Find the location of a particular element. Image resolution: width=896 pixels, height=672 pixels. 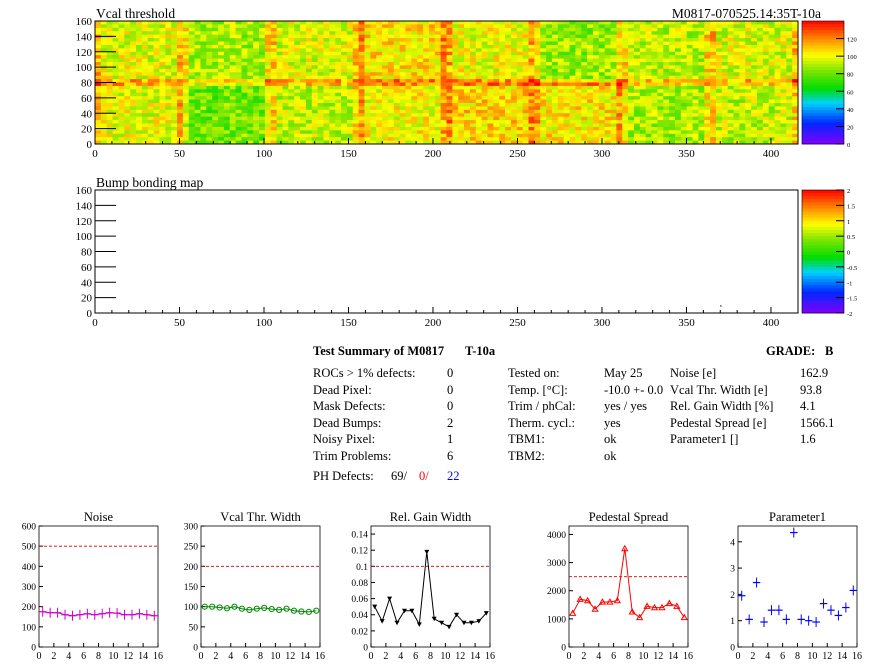

y-tick-label: 0.1 is located at coordinates (362, 568).